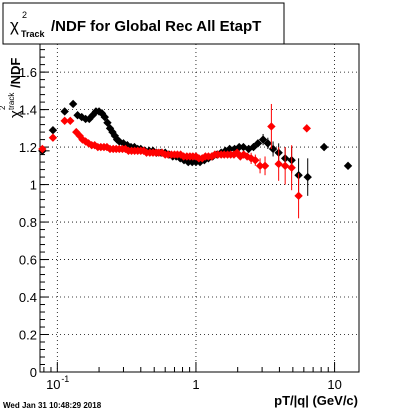 This screenshot has width=400, height=414. I want to click on y-tick-labels: 0 0.2 0.4 0.6 0.8 1 1.2 1.4 1.6, so click(28, 222).